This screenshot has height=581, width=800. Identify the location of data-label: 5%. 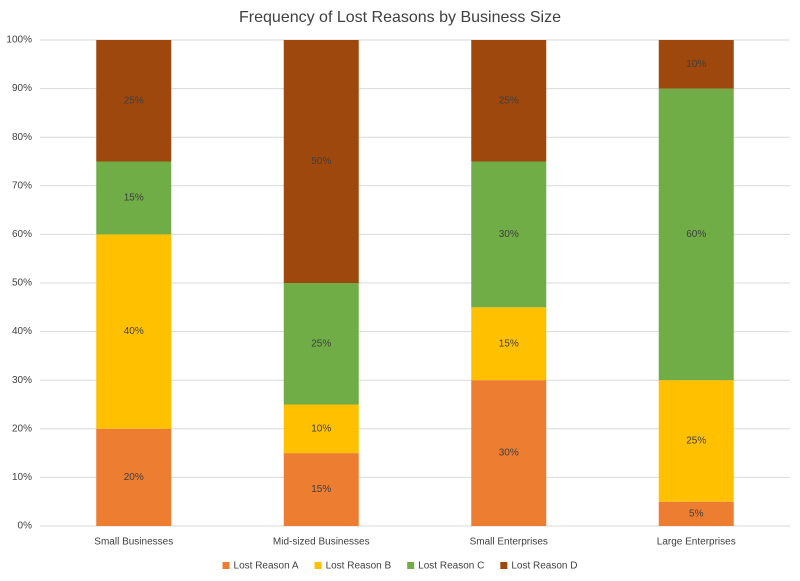
(696, 513).